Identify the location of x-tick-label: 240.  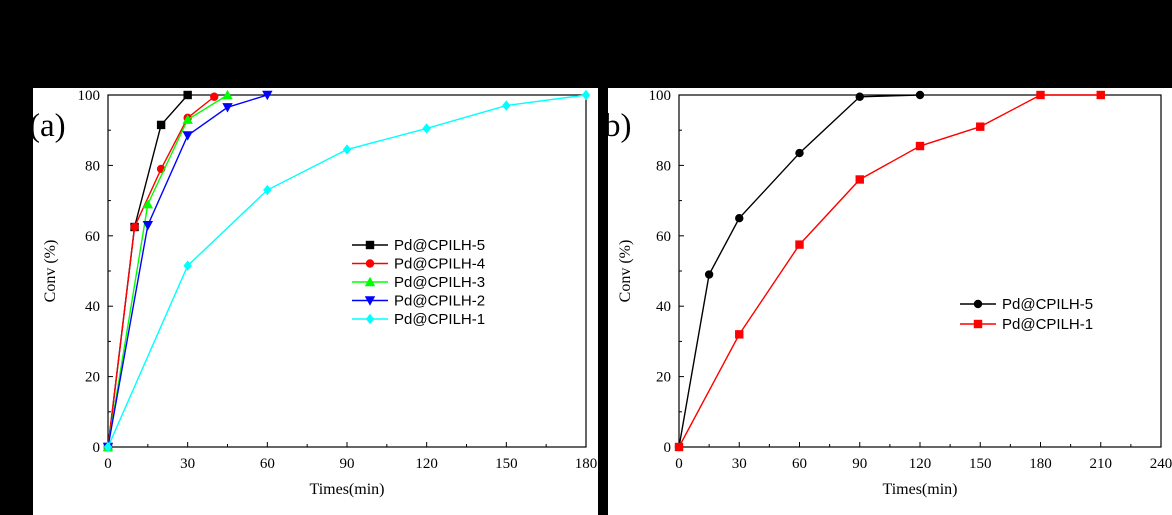
(1161, 464).